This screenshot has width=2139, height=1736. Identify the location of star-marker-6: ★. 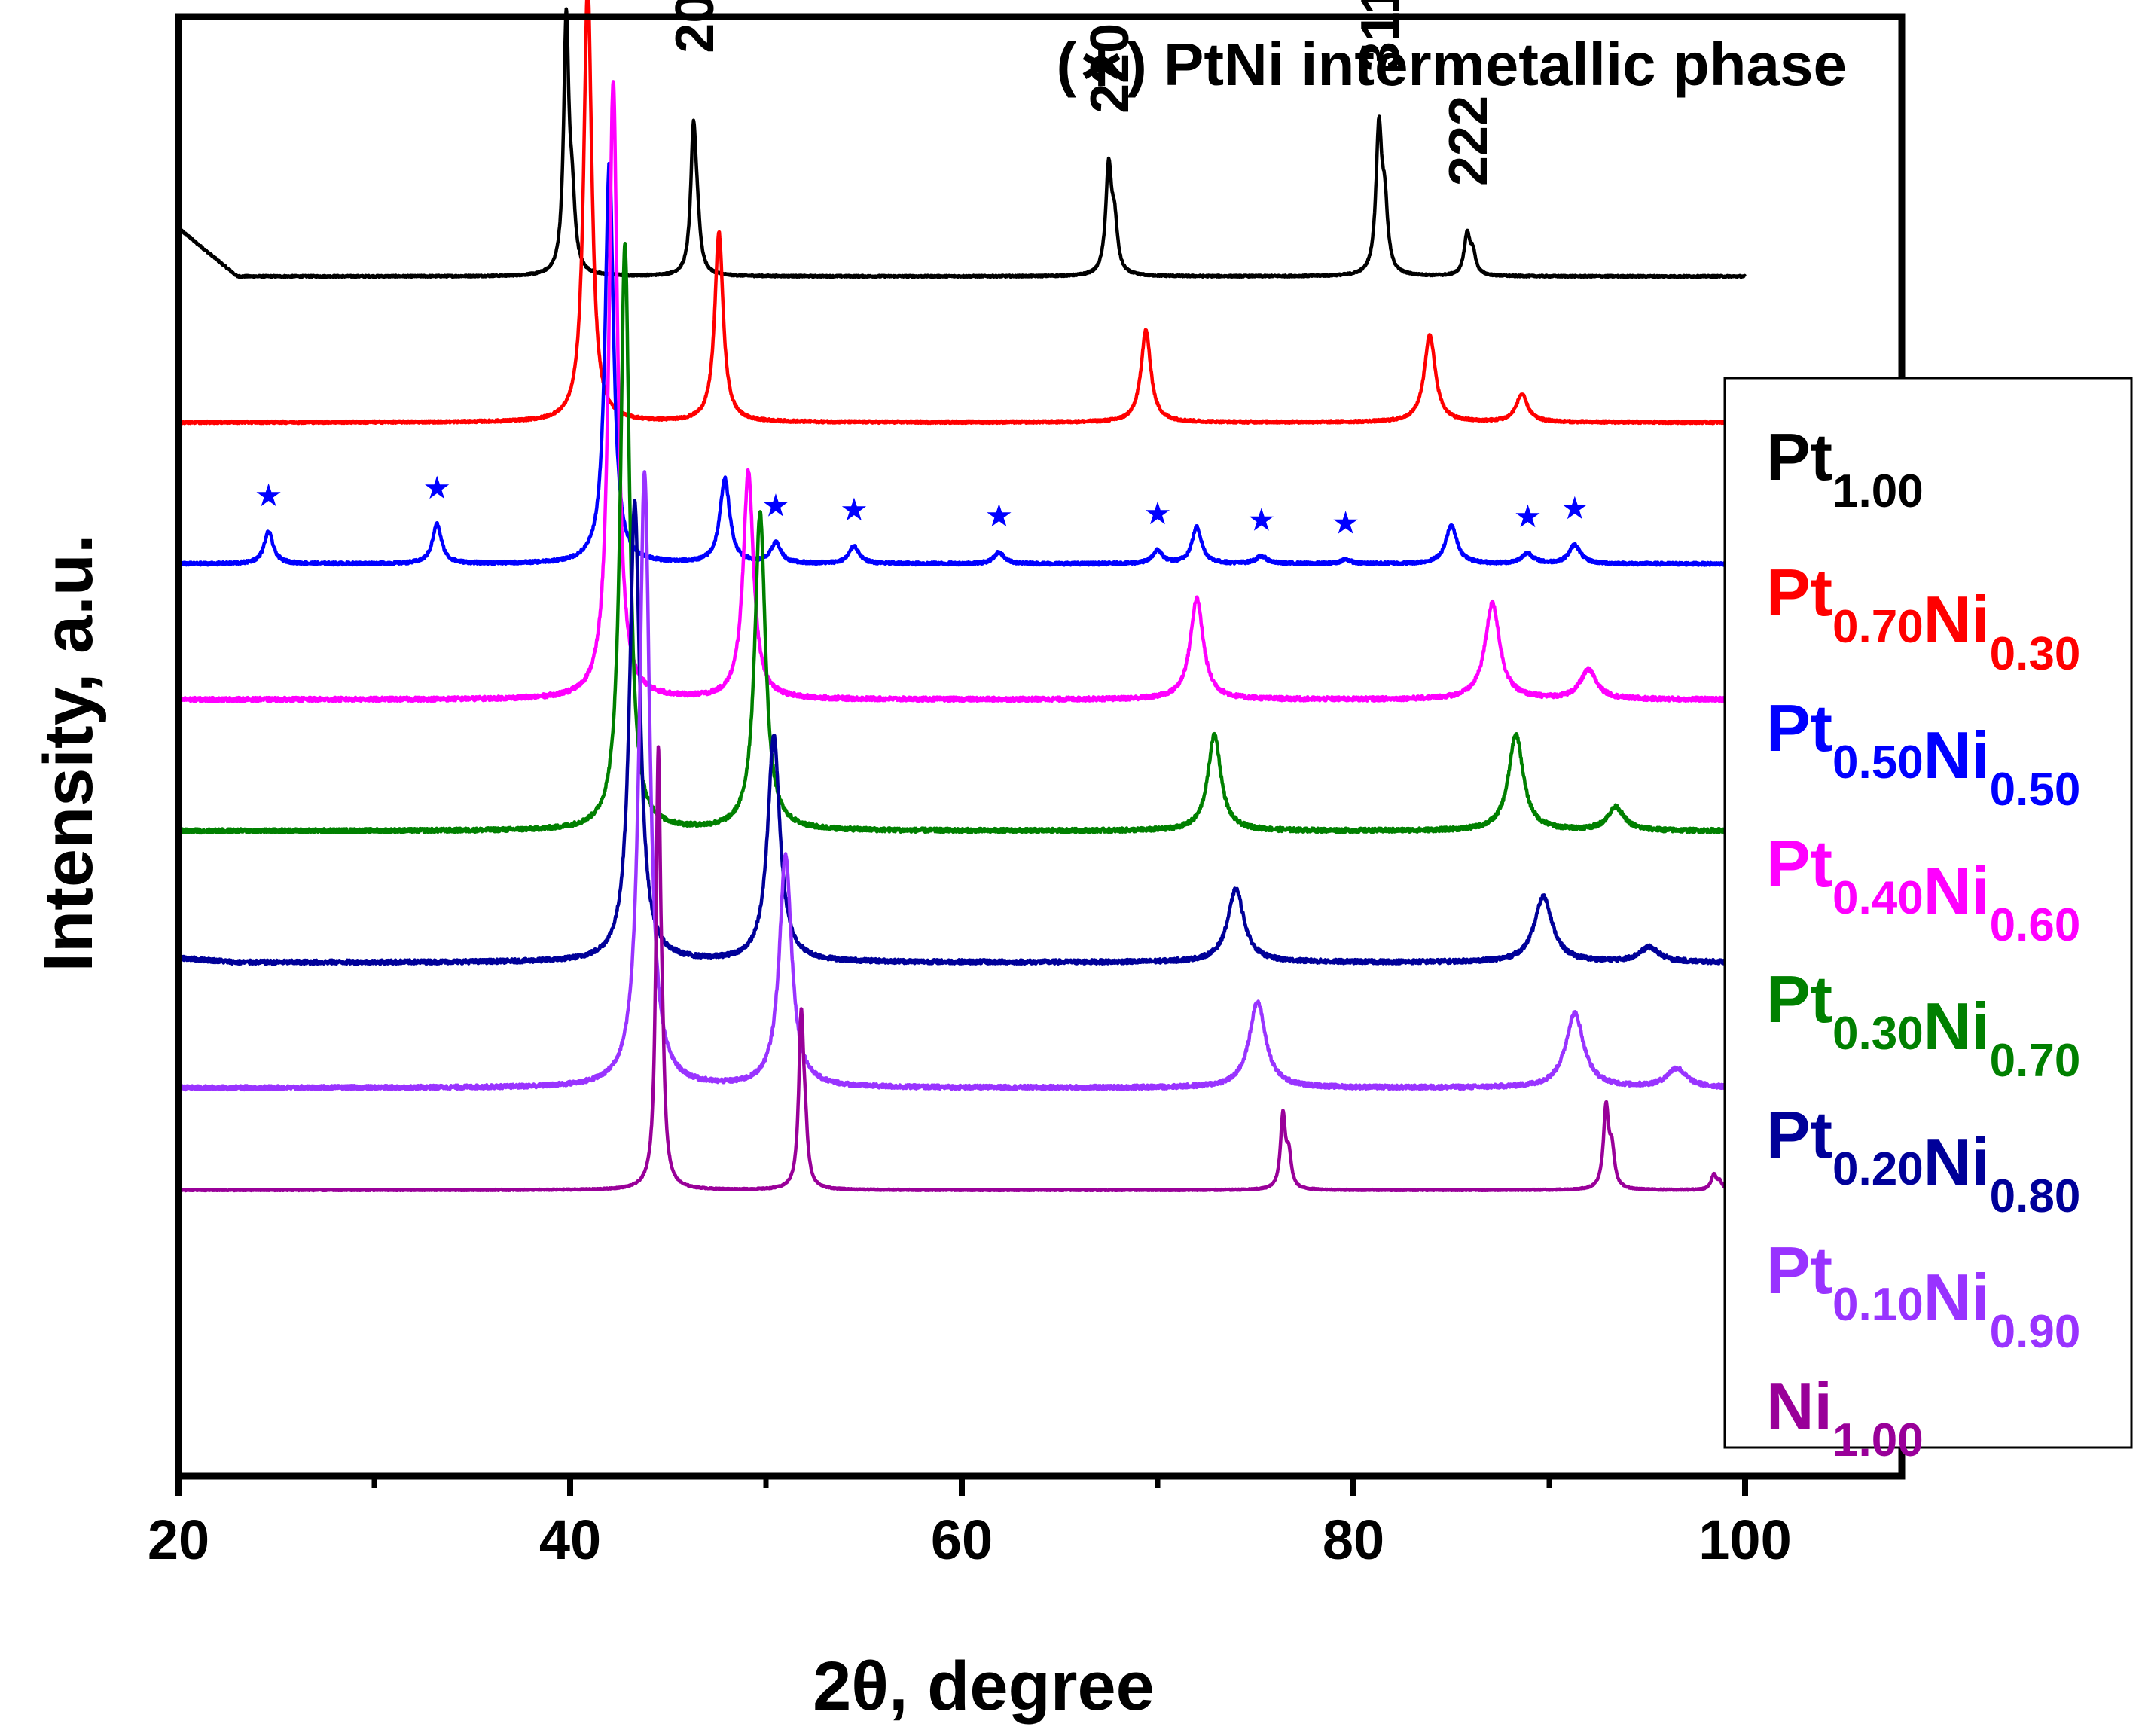
(1262, 519).